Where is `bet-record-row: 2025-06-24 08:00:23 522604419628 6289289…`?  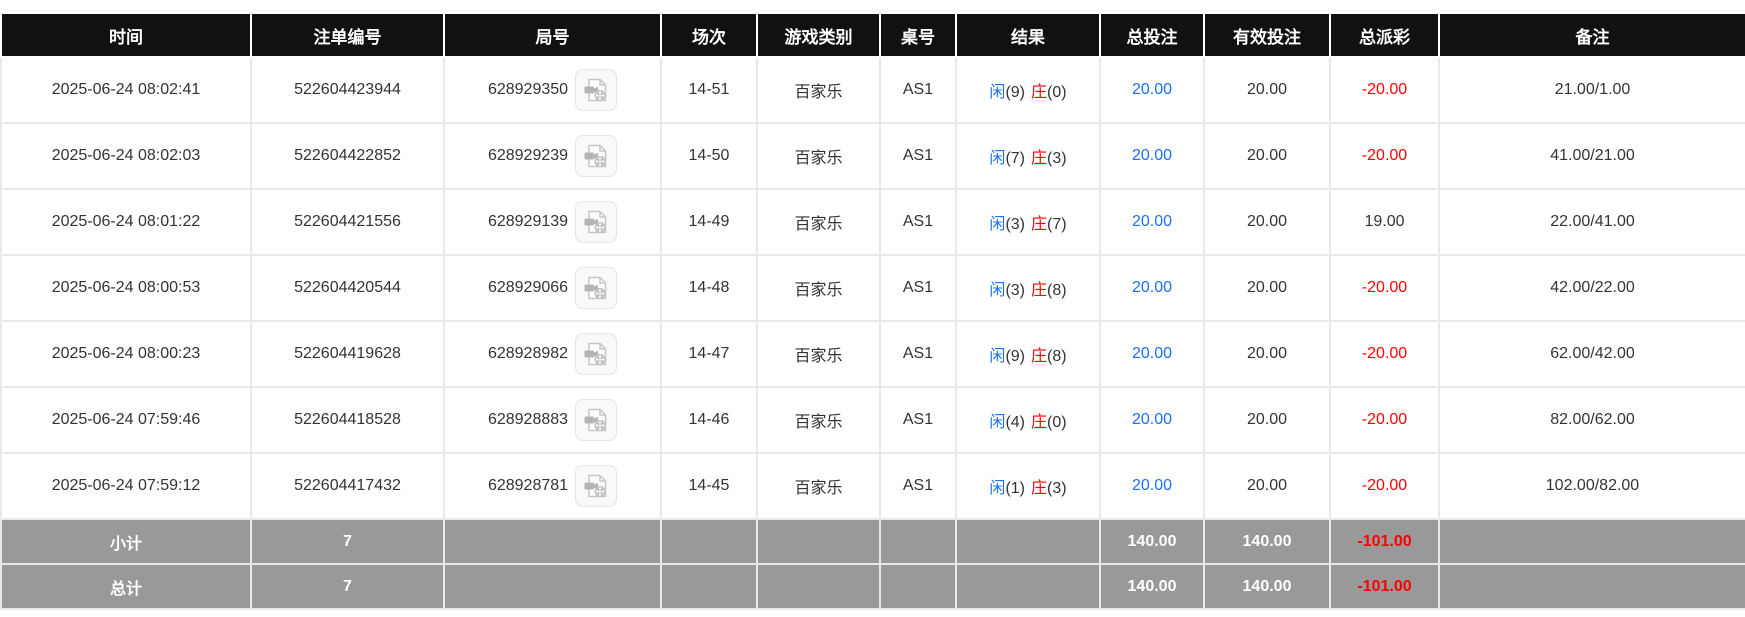
bet-record-row: 2025-06-24 08:00:23 522604419628 6289289… is located at coordinates (872, 354).